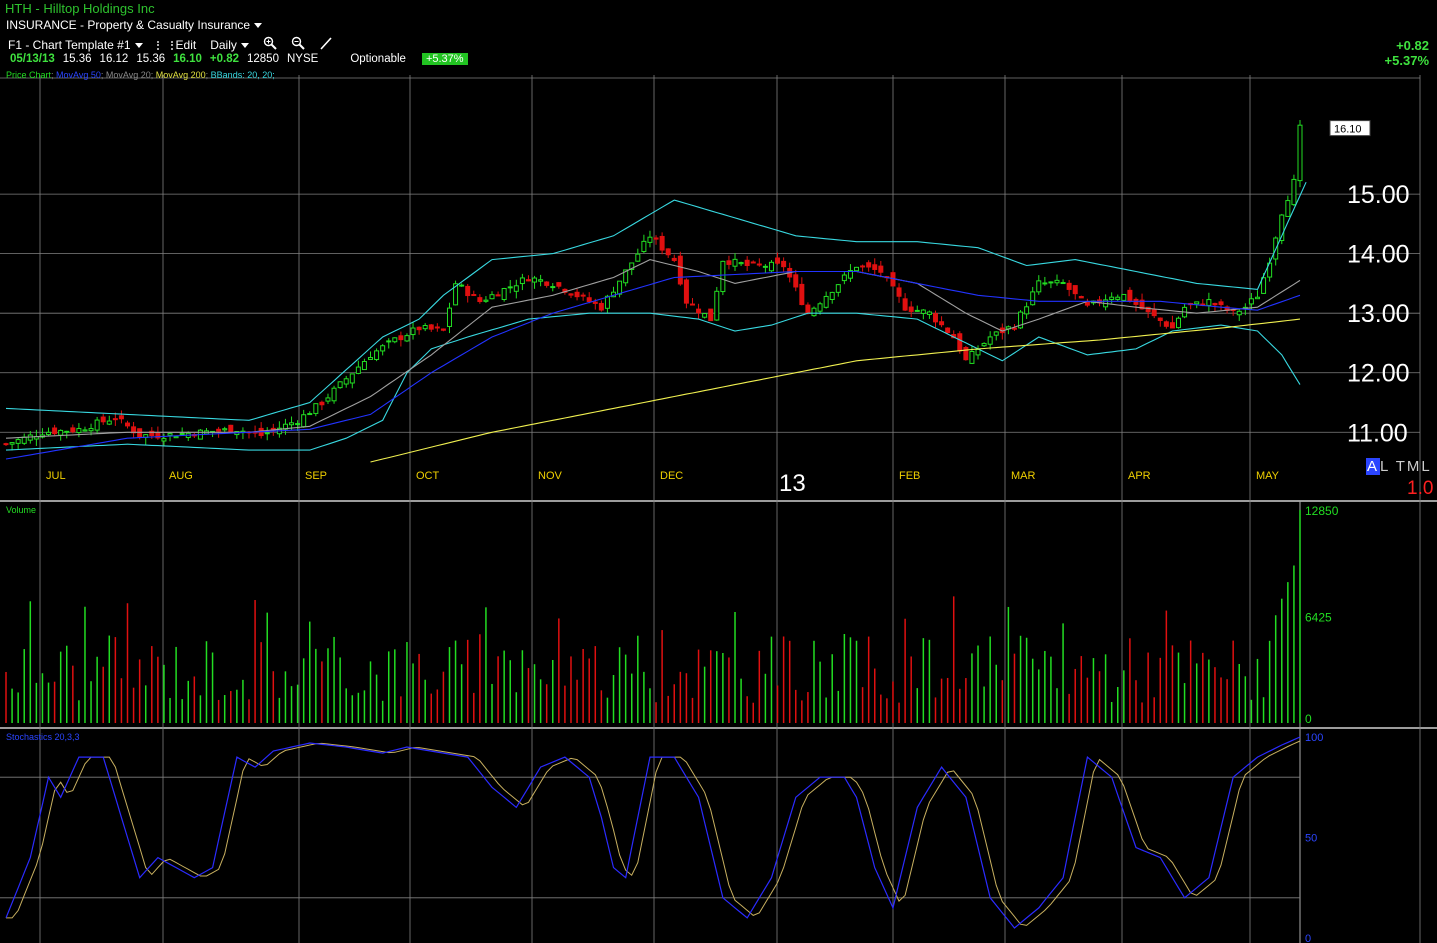 The height and width of the screenshot is (943, 1437). I want to click on quote-volume: 12850, so click(263, 59).